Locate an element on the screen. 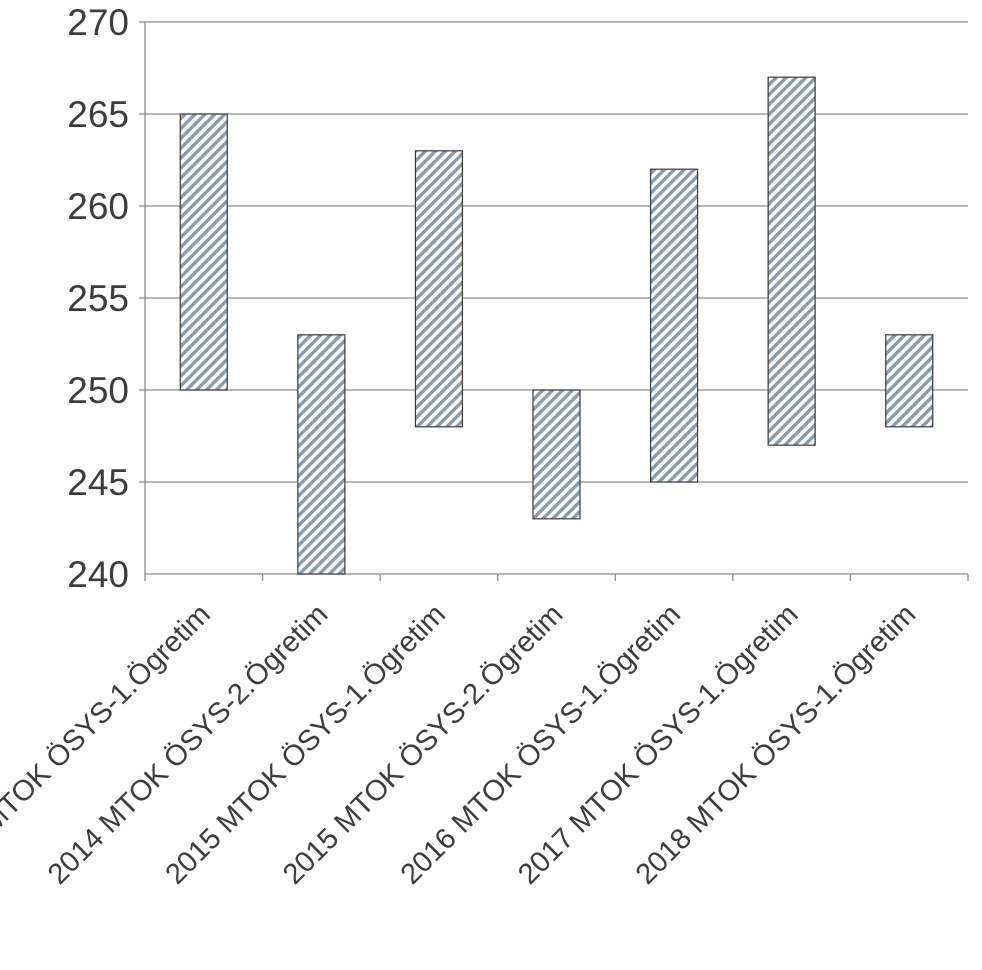  y-tick-label: 270 is located at coordinates (98, 22).